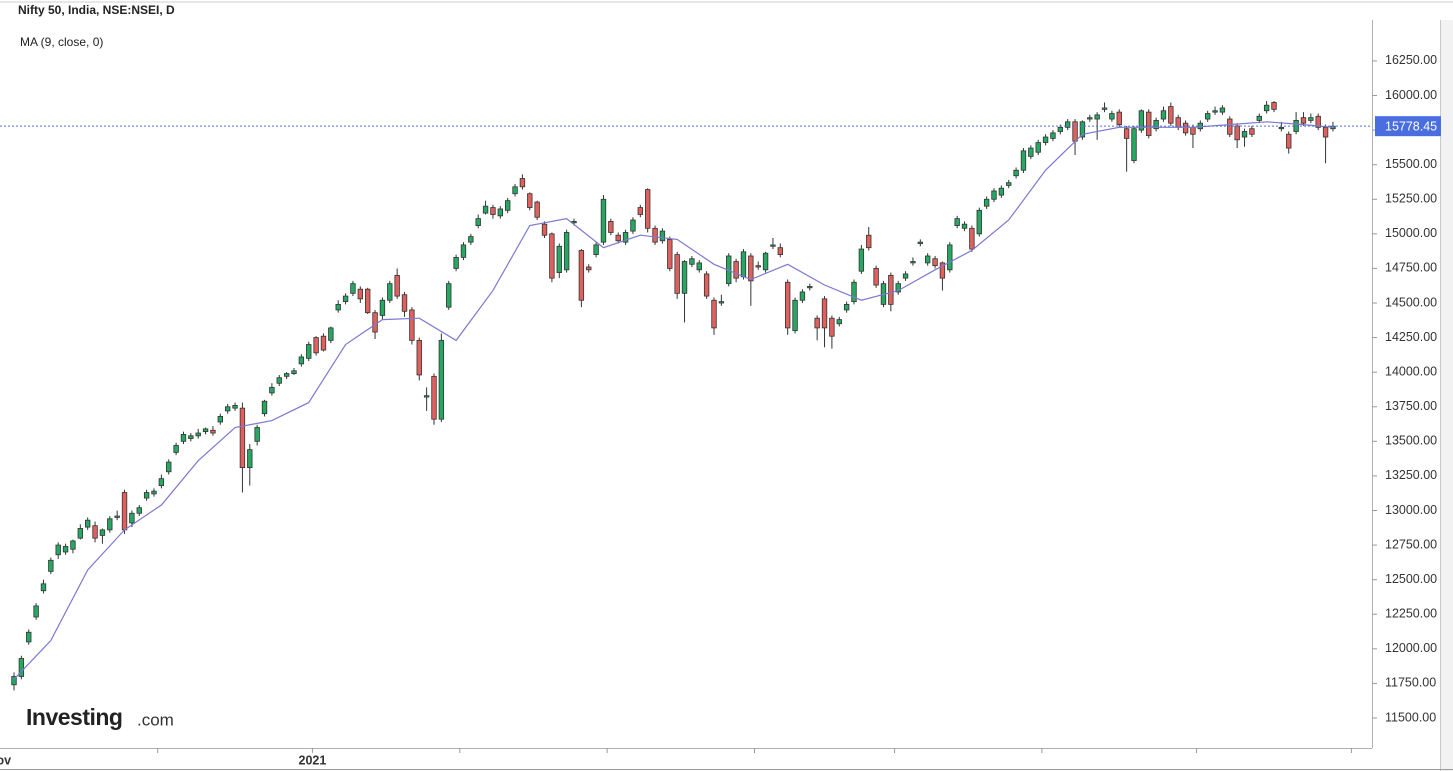 The image size is (1453, 771). I want to click on y-tick-label: 15250.00, so click(1411, 199).